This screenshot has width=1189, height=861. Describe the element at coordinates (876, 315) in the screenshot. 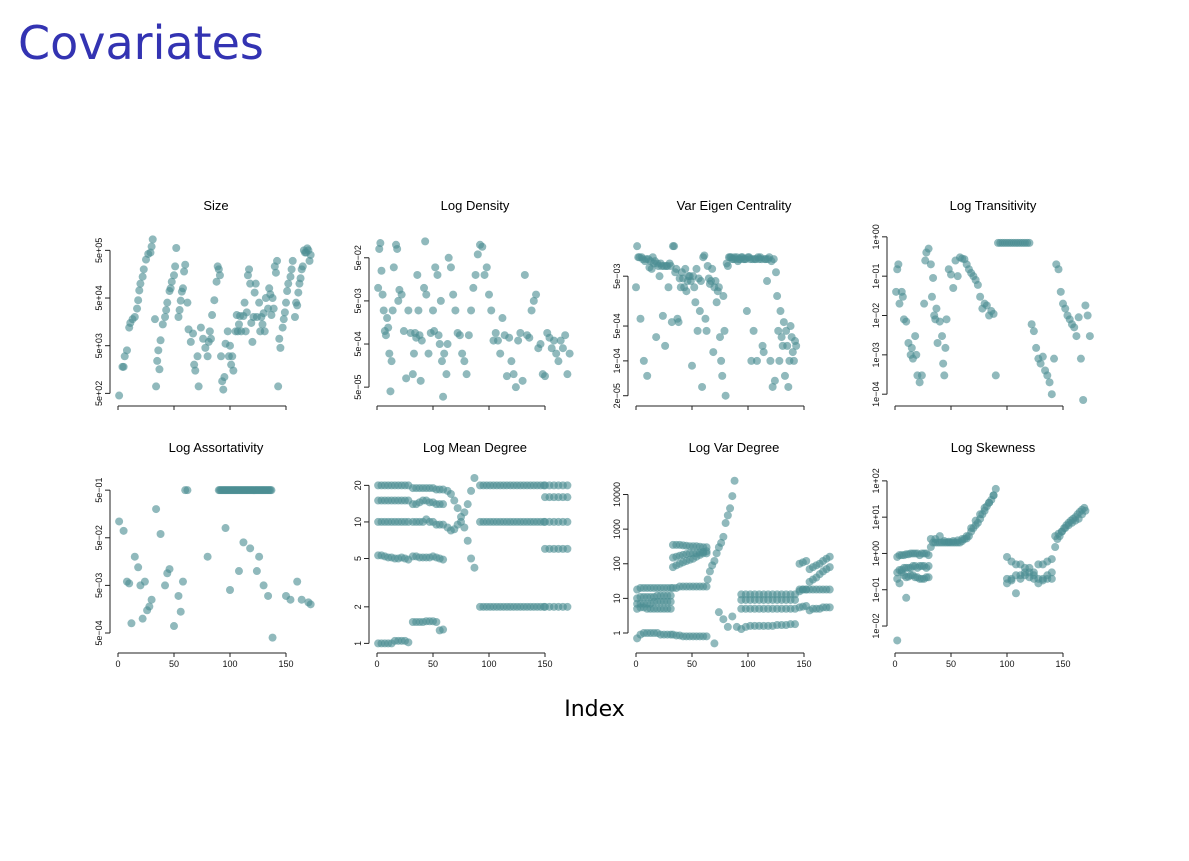

I see `y-tick-label: 1e−02` at that location.